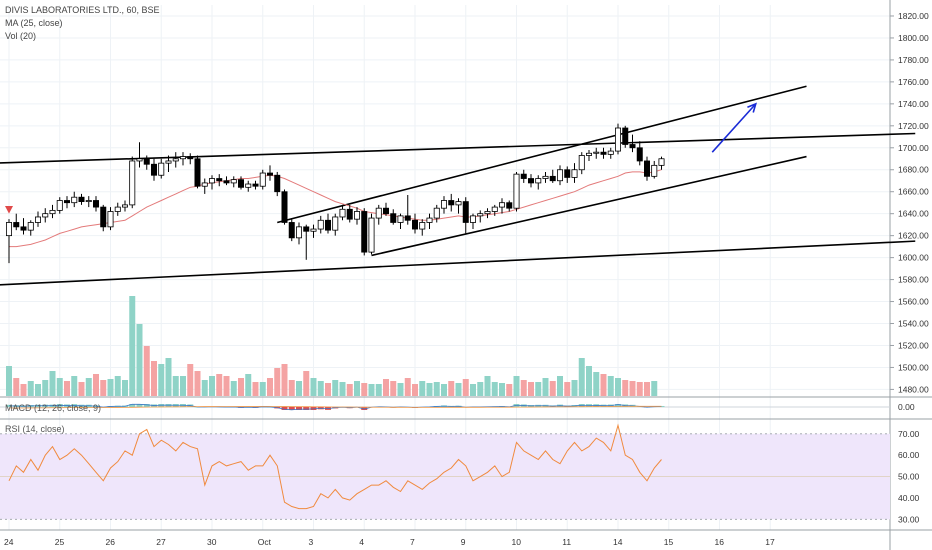 The image size is (932, 550). Describe the element at coordinates (669, 542) in the screenshot. I see `time-tick-label: 15` at that location.